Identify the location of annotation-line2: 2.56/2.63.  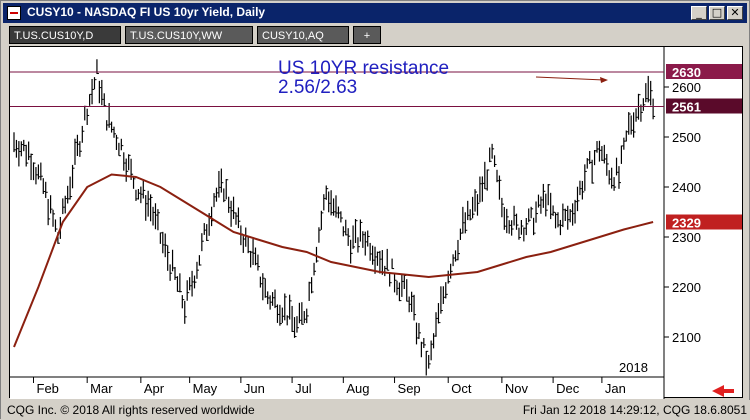
(317, 87).